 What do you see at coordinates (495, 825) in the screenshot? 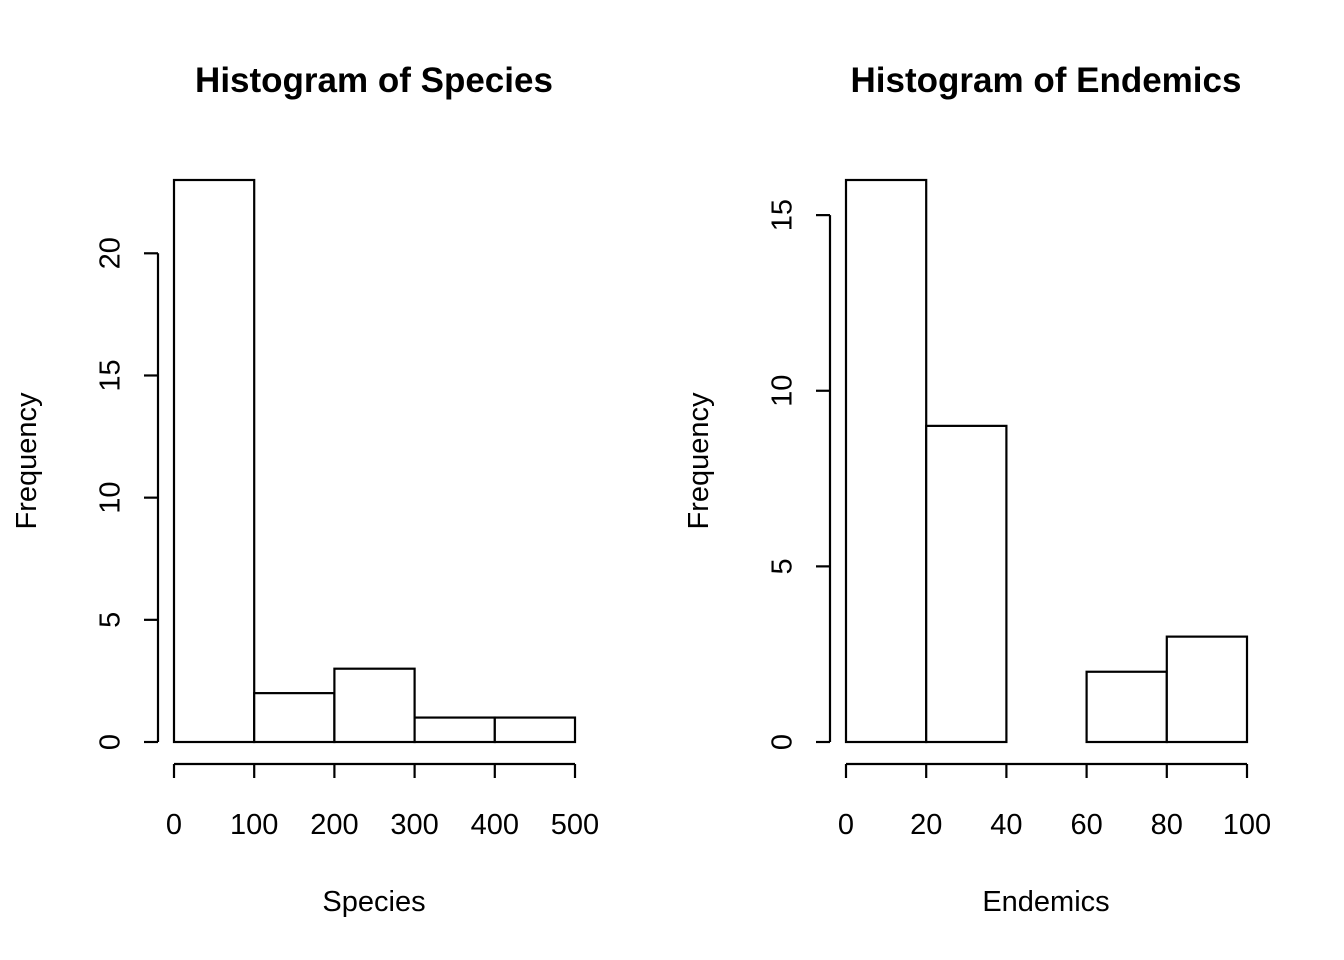
I see `x-tick-label: 400` at bounding box center [495, 825].